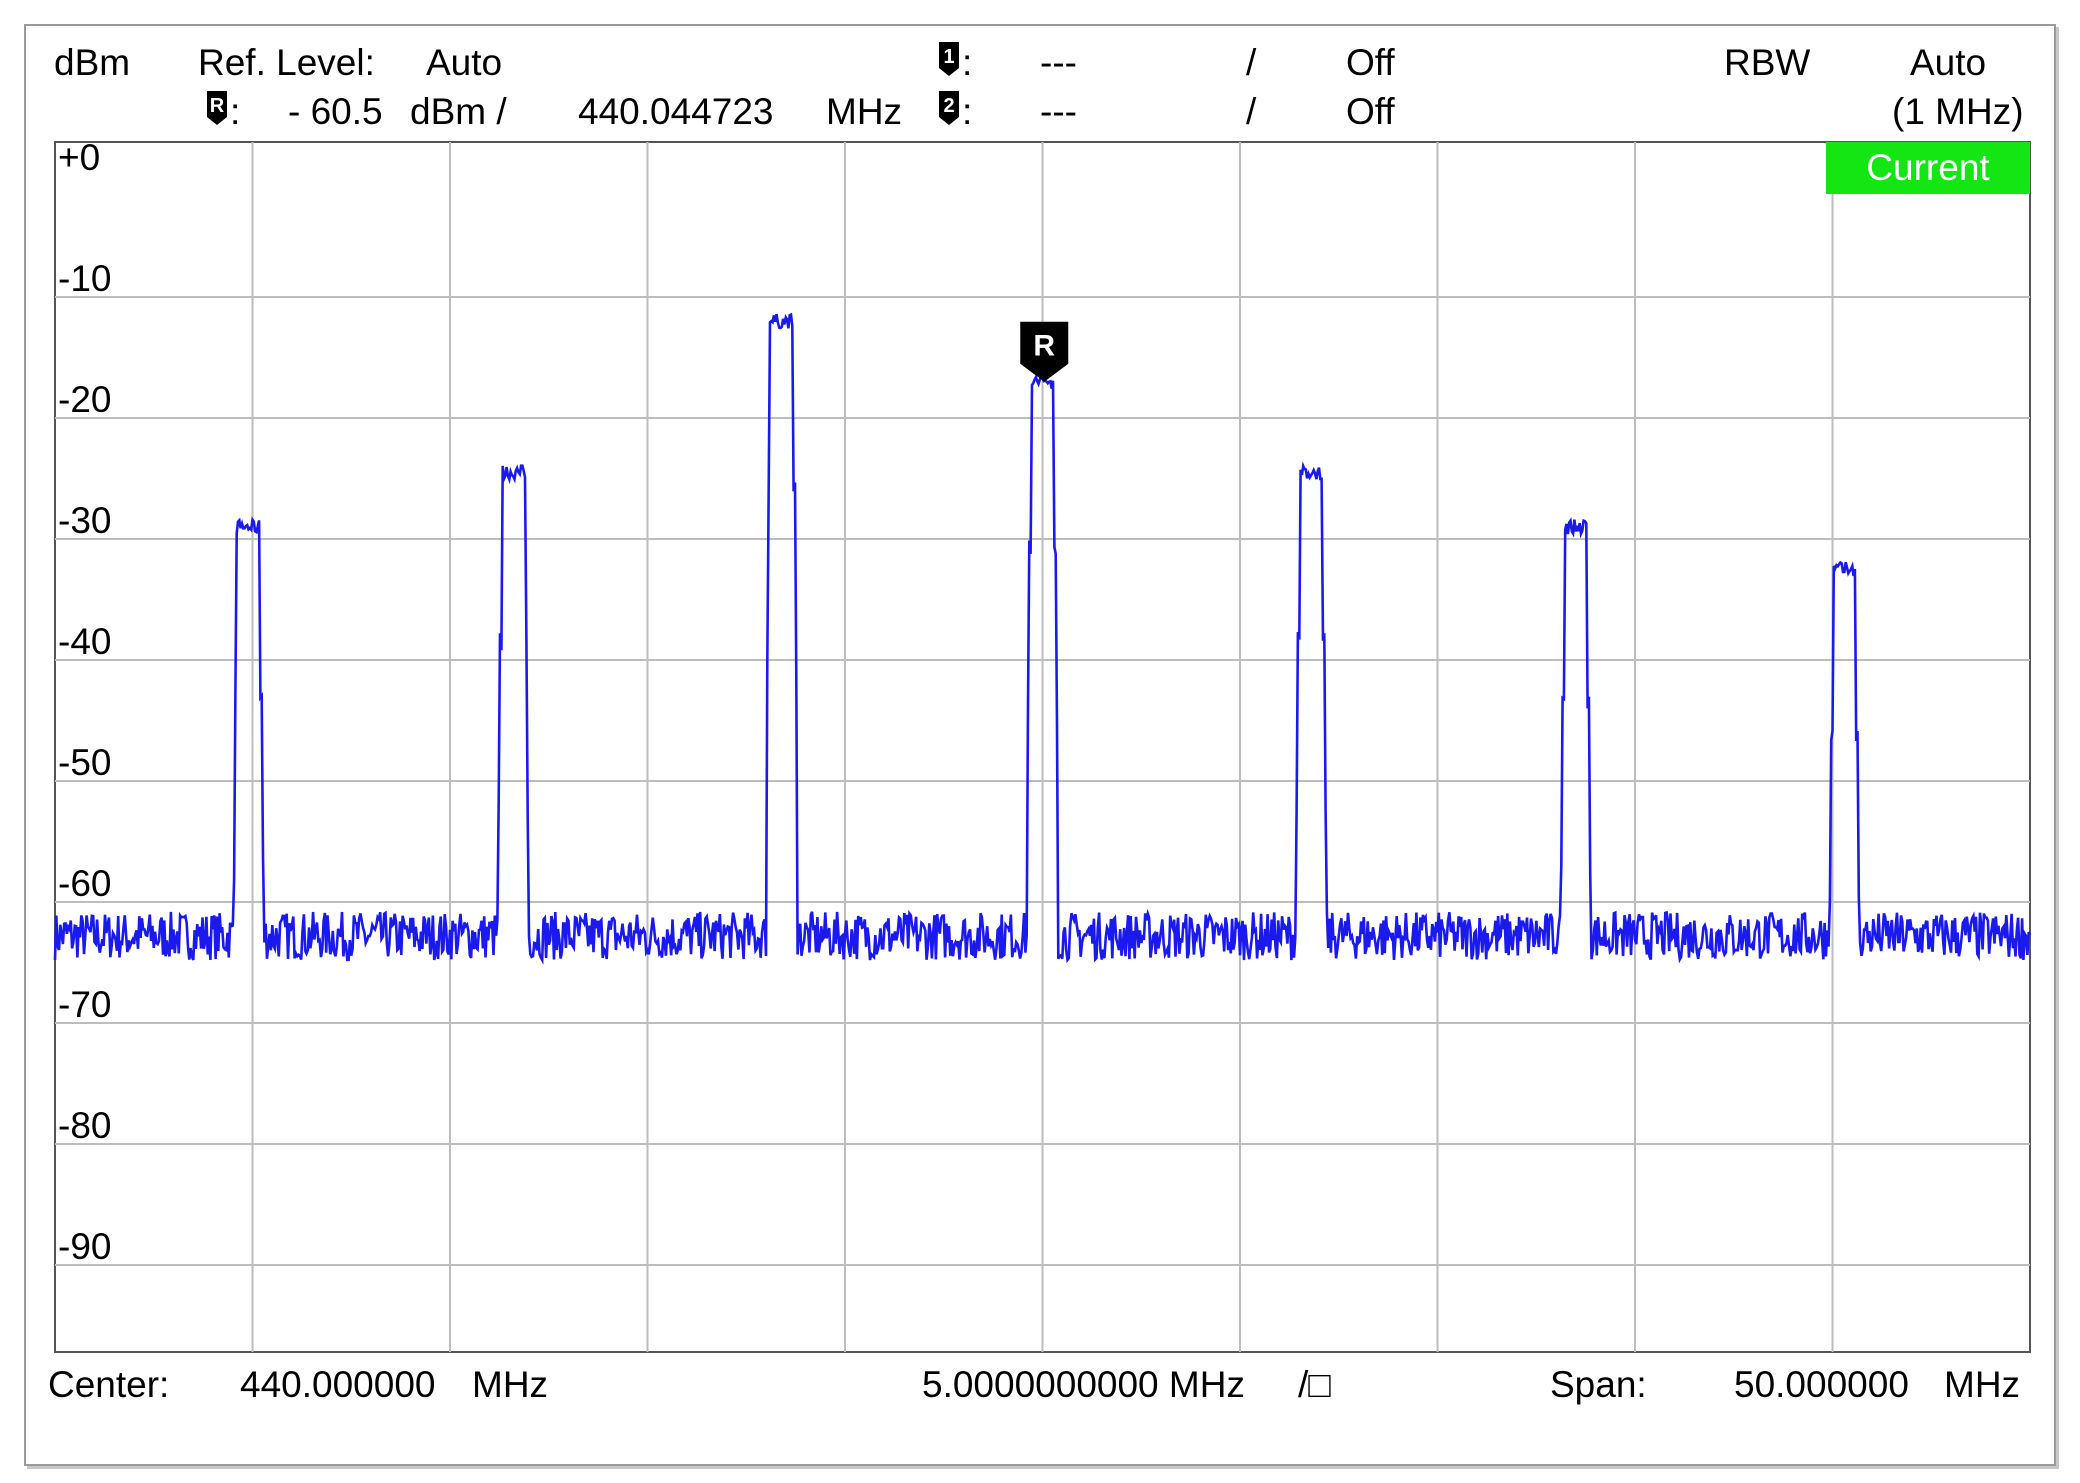 The height and width of the screenshot is (1483, 2080). What do you see at coordinates (84, 278) in the screenshot?
I see `y-tick-label: -10` at bounding box center [84, 278].